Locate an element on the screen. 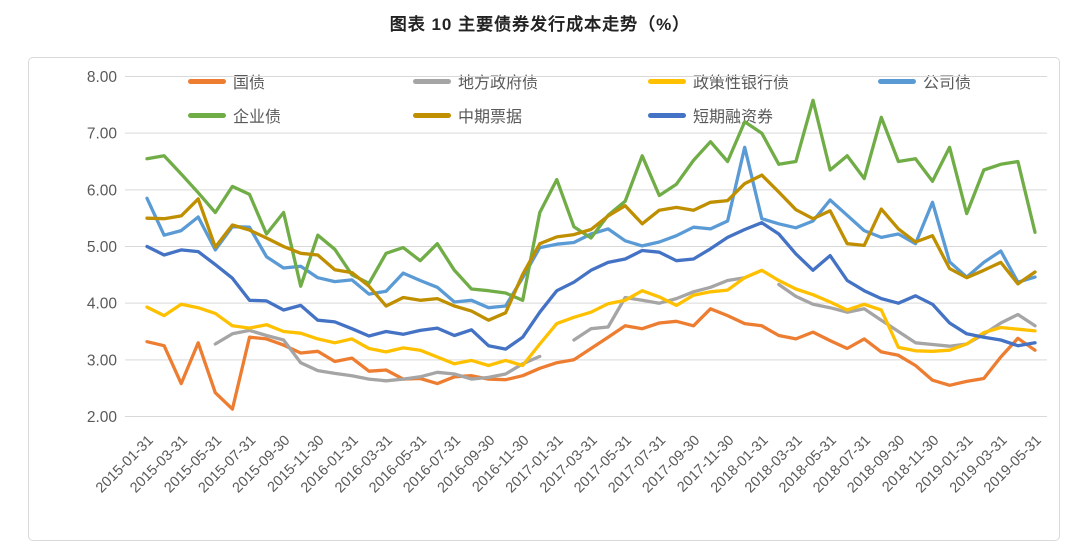 Image resolution: width=1080 pixels, height=556 pixels. legend-item-short-term-bills: 短期融资券 is located at coordinates (710, 115).